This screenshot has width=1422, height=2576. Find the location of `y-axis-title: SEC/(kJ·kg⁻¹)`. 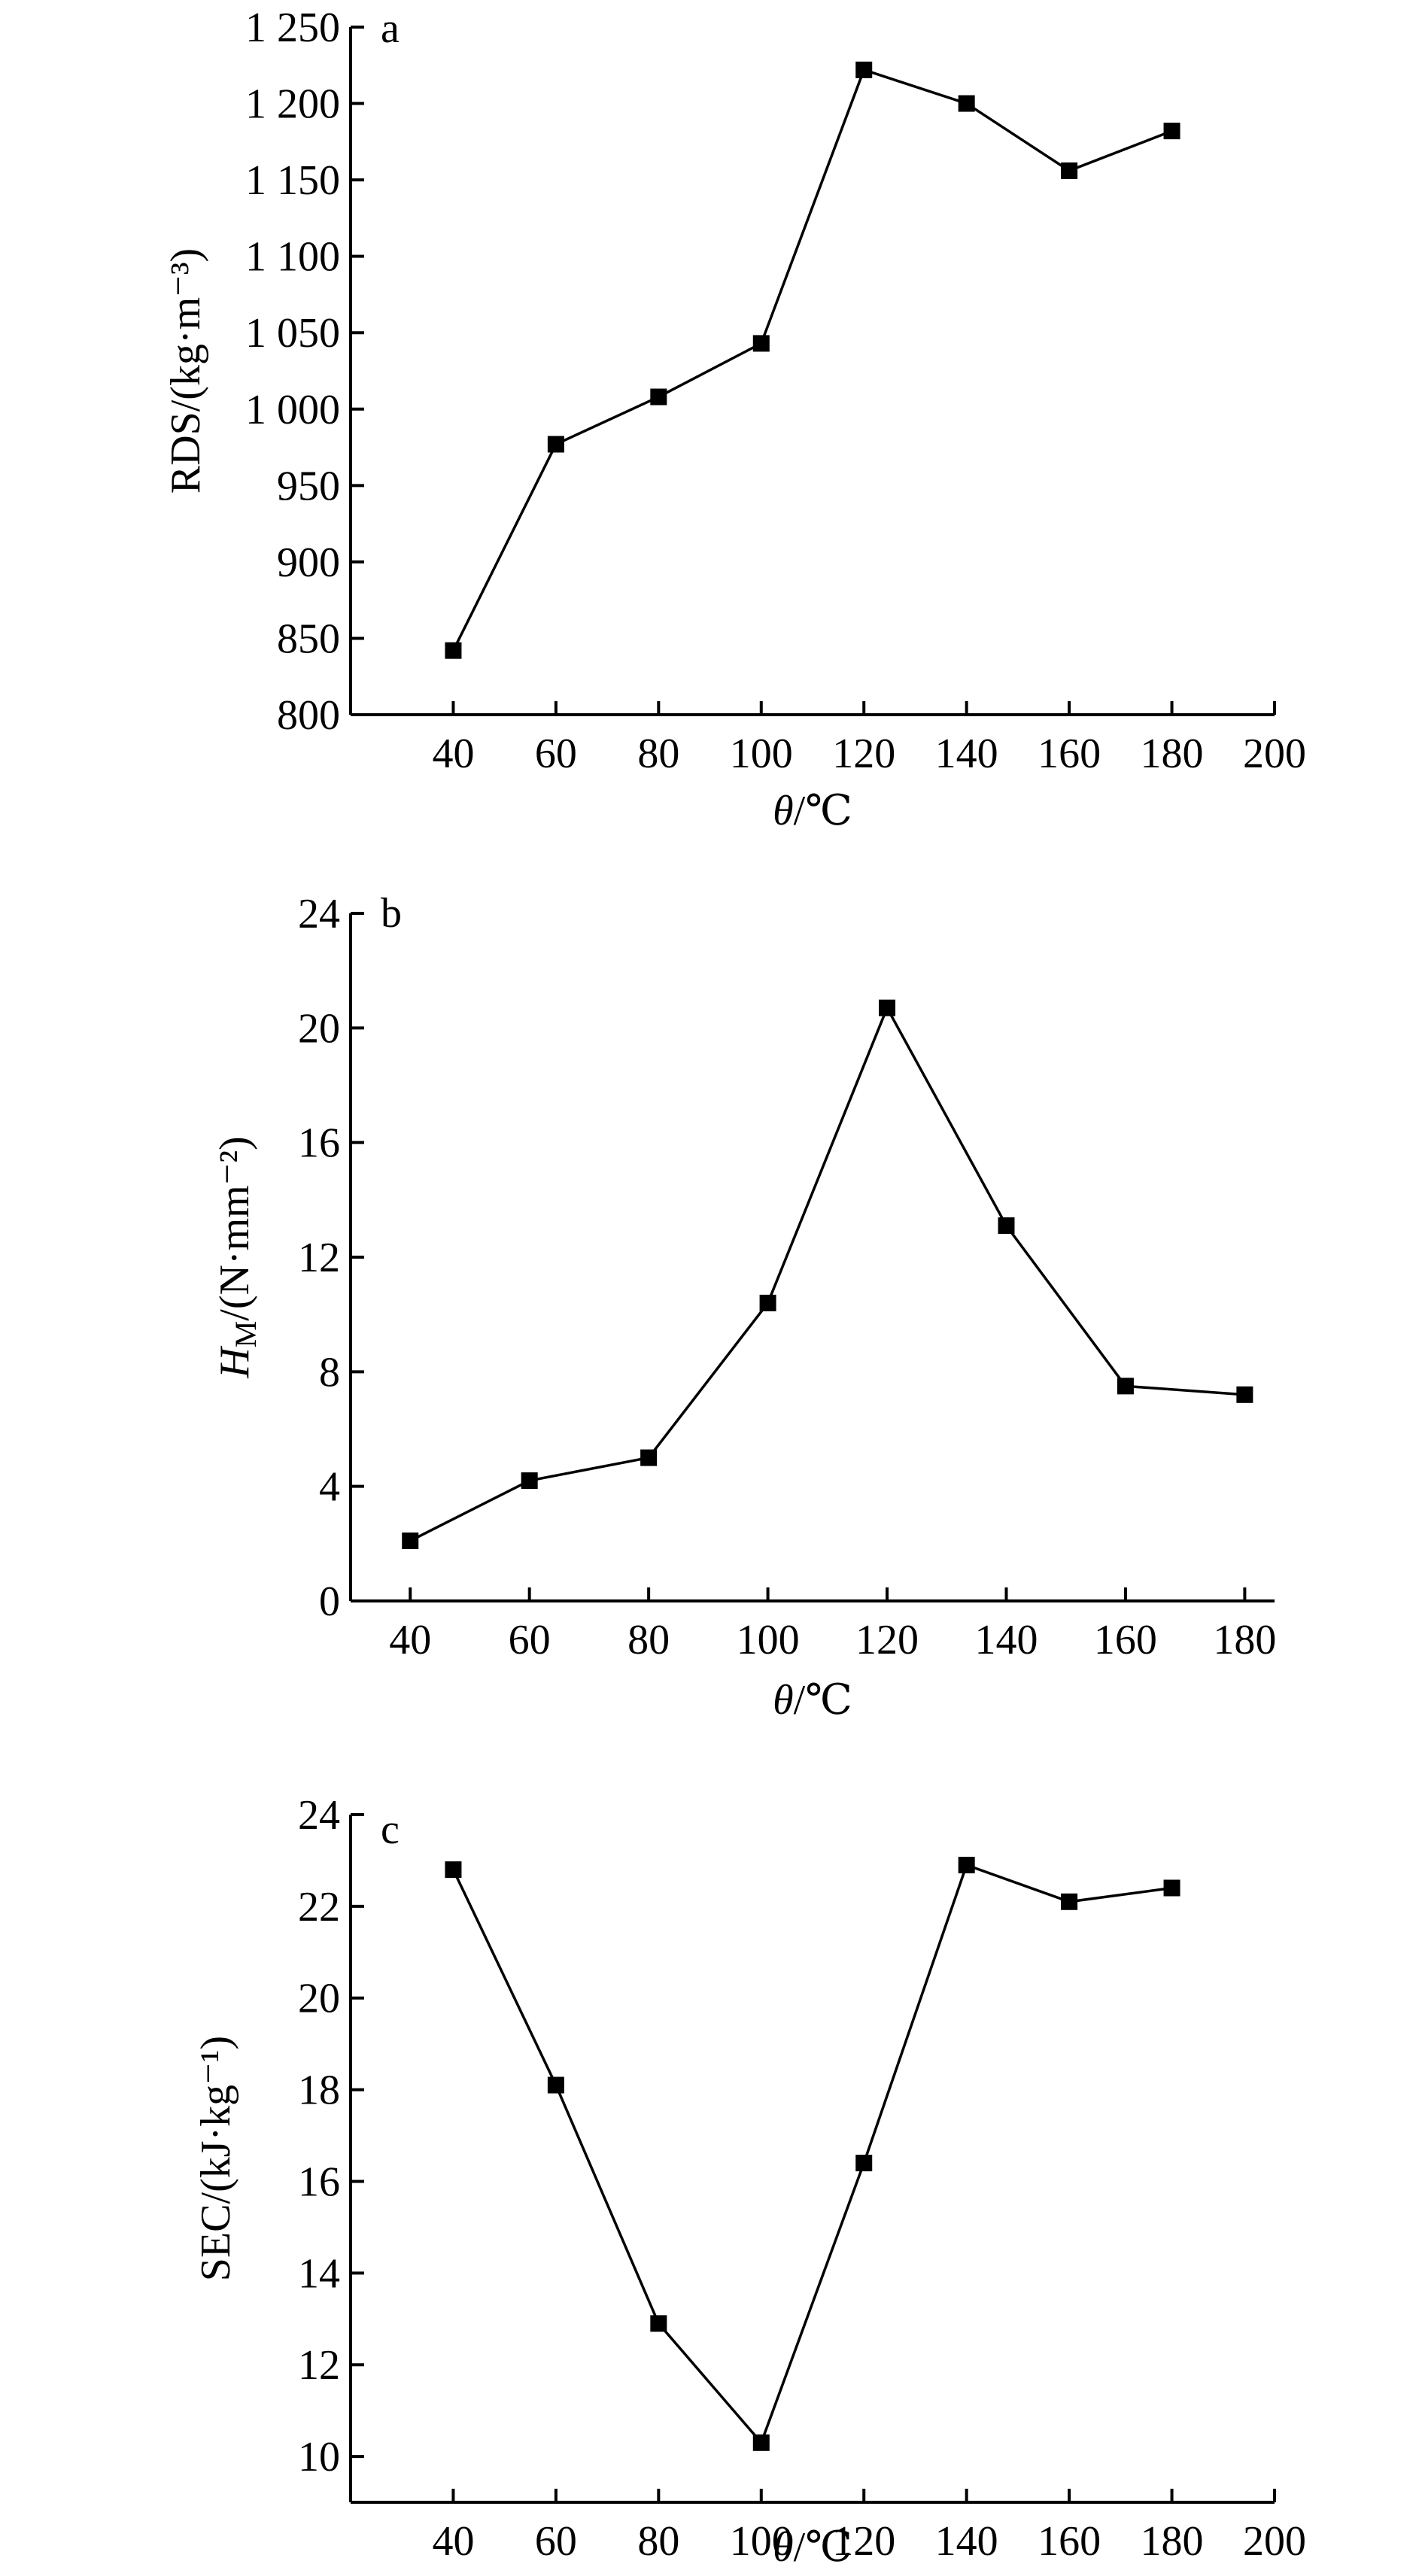

y-axis-title: SEC/(kJ·kg⁻¹) is located at coordinates (216, 2158).